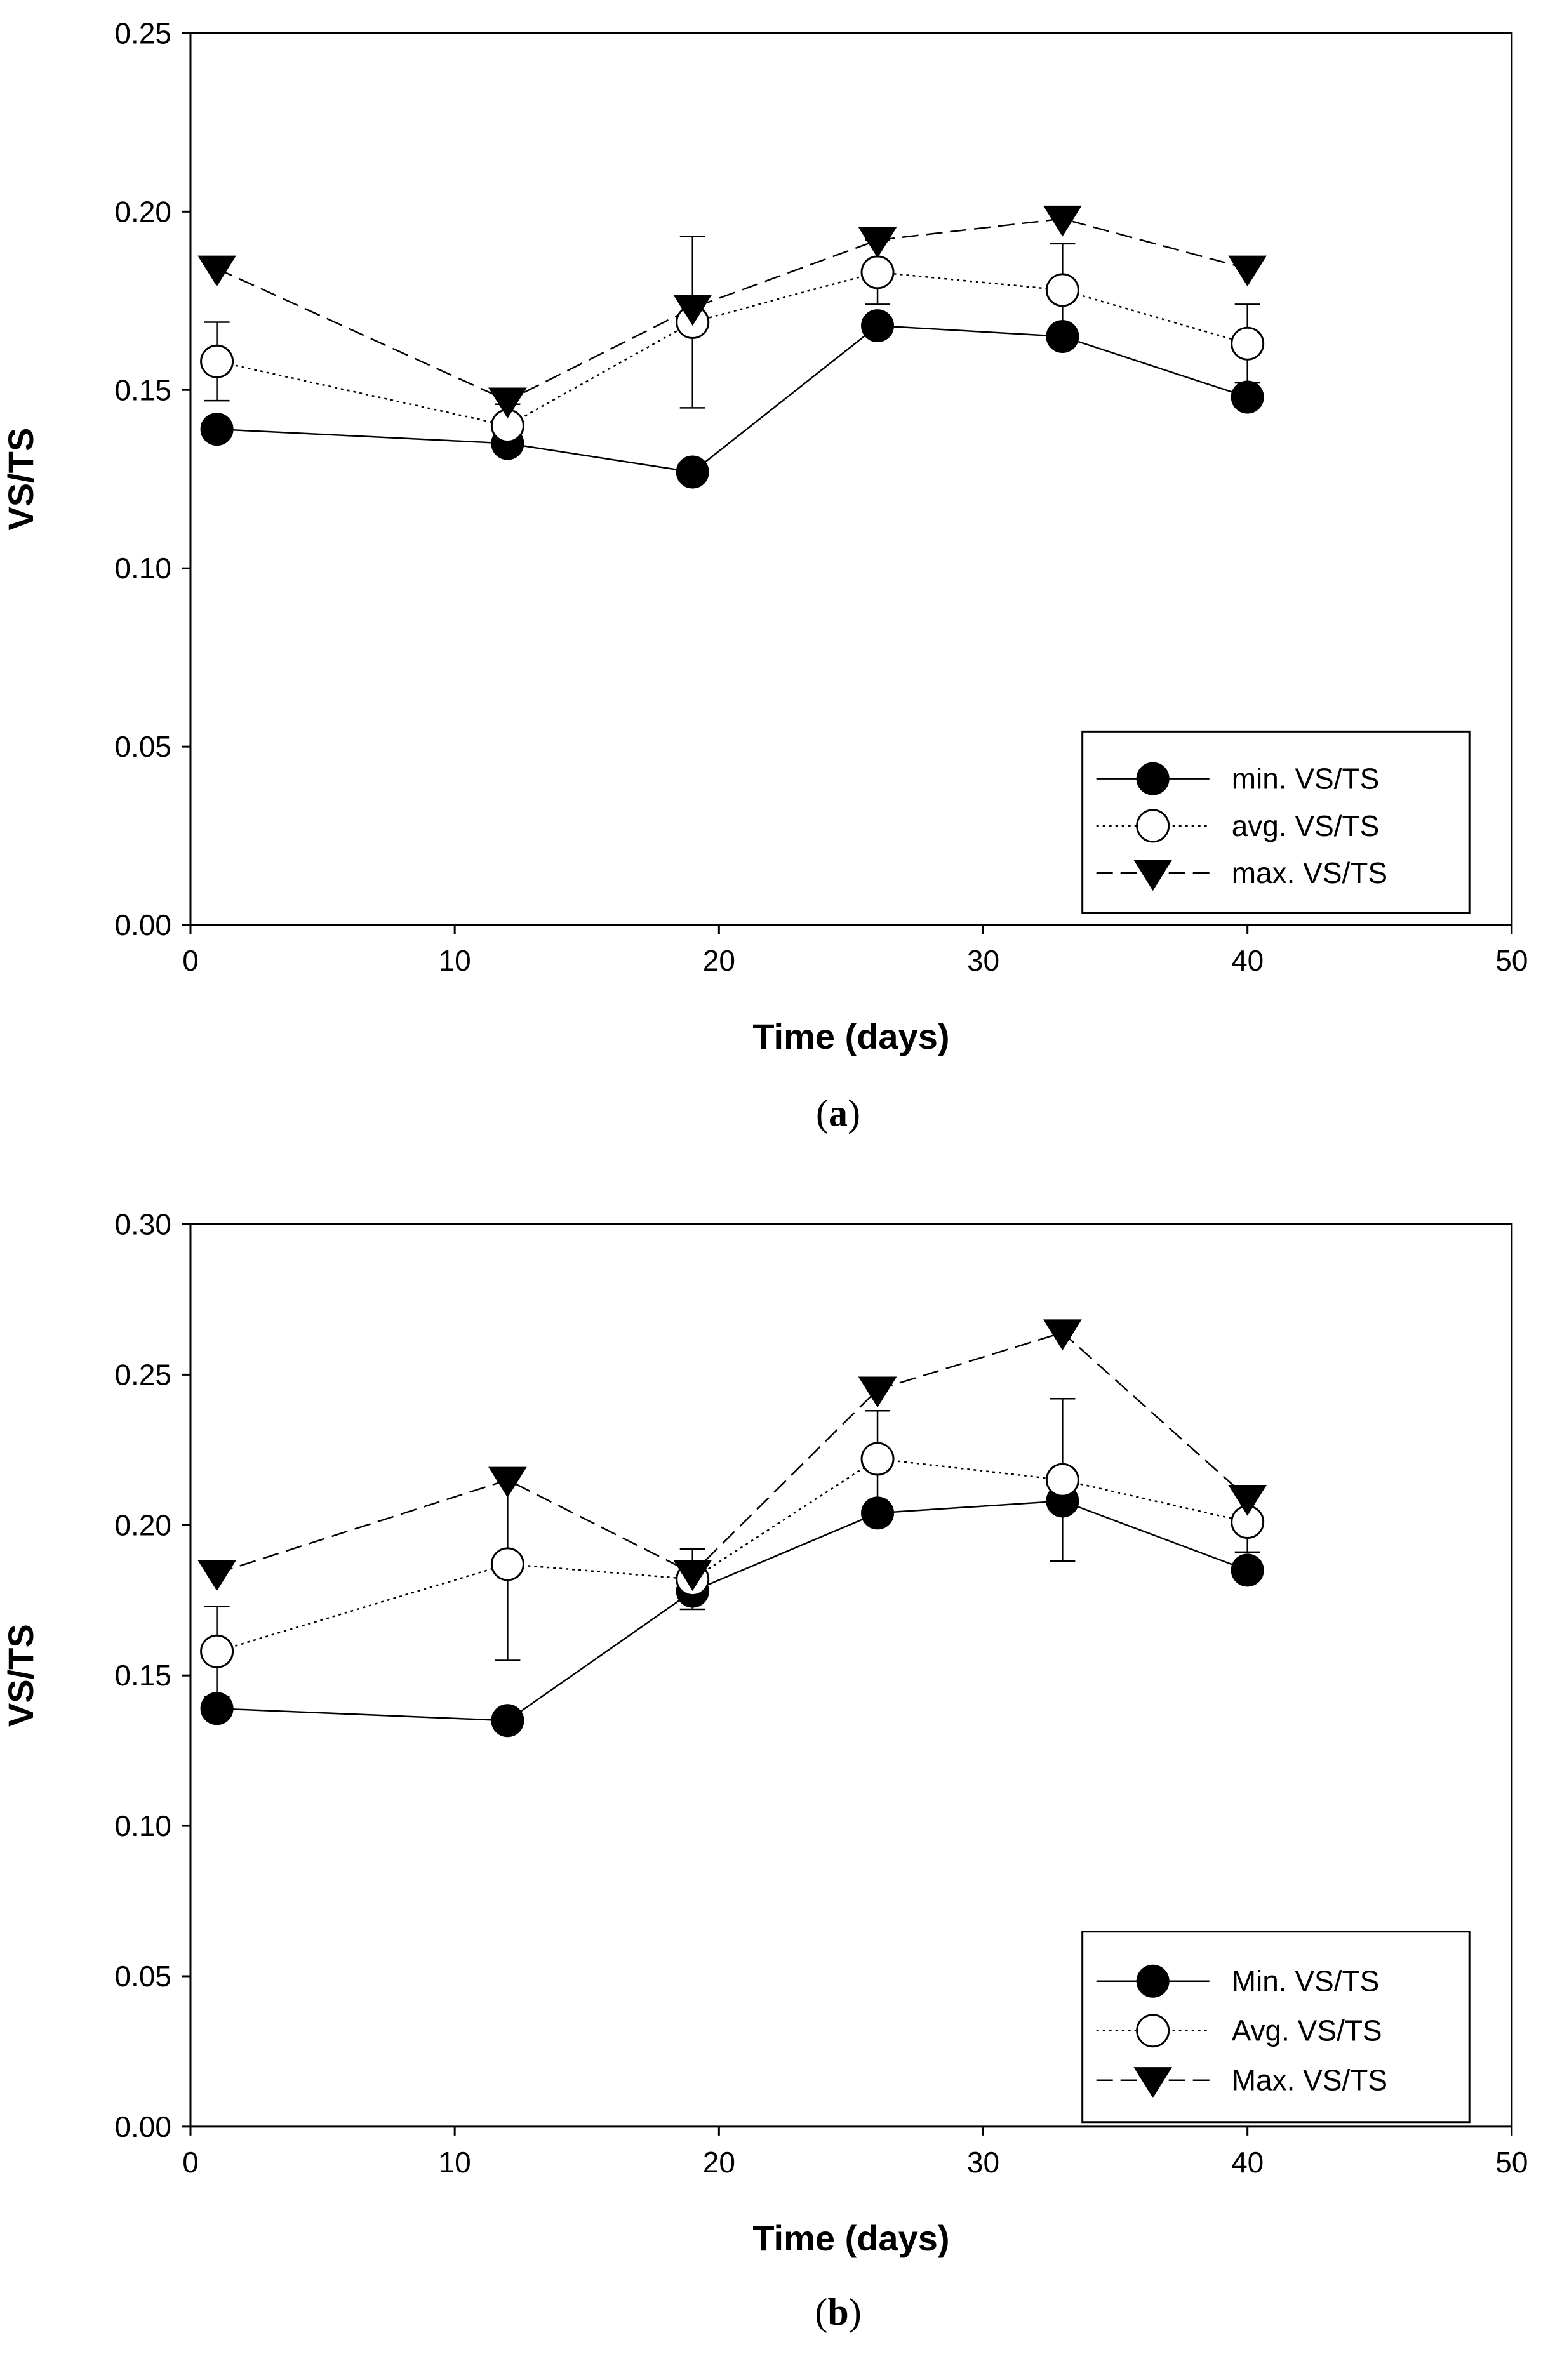  I want to click on legend: Min. VS/TS Avg. VS/TS Max. VS/TS, so click(1276, 2027).